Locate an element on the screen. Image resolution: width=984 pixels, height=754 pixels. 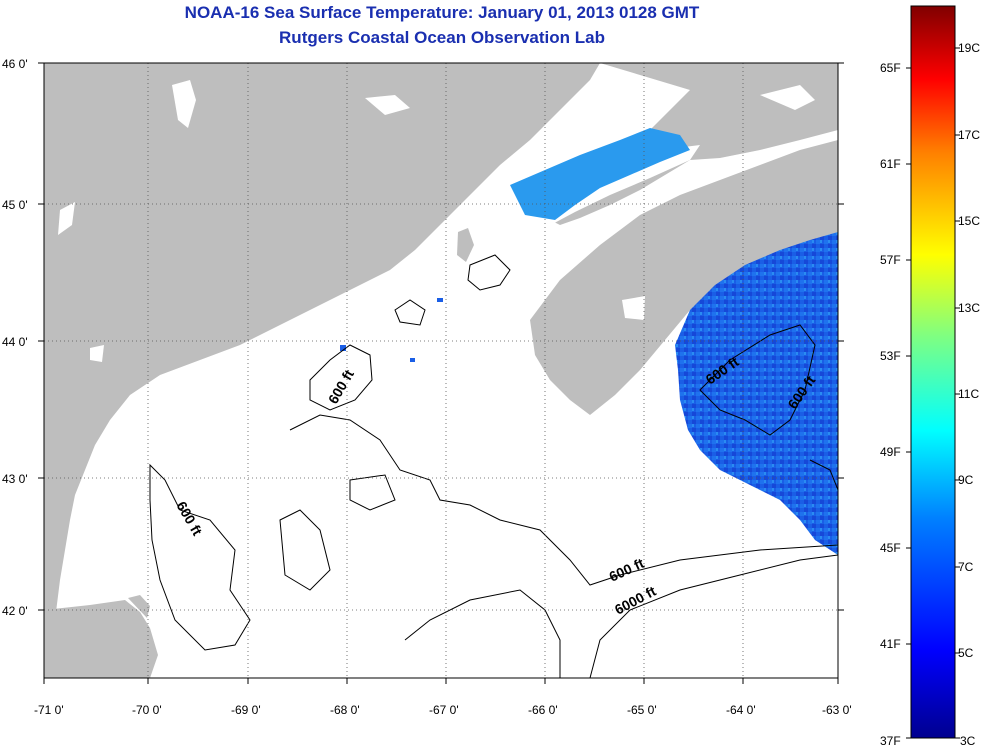
lat-label: 42 0' is located at coordinates (15, 611).